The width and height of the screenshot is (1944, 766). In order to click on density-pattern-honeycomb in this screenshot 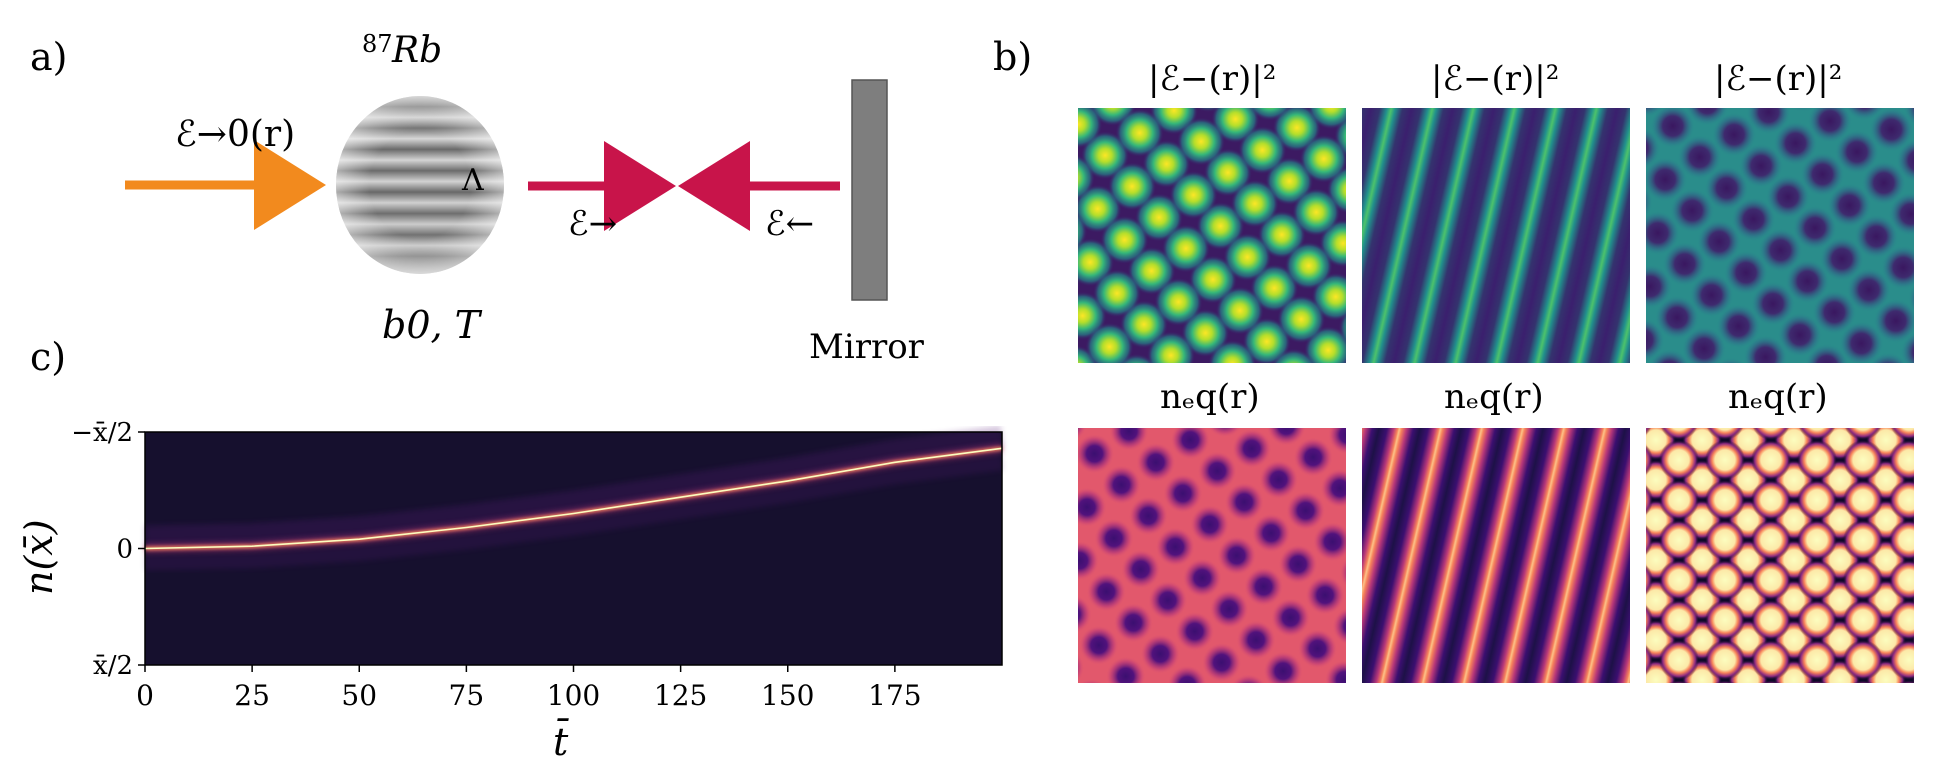, I will do `click(1780, 555)`.